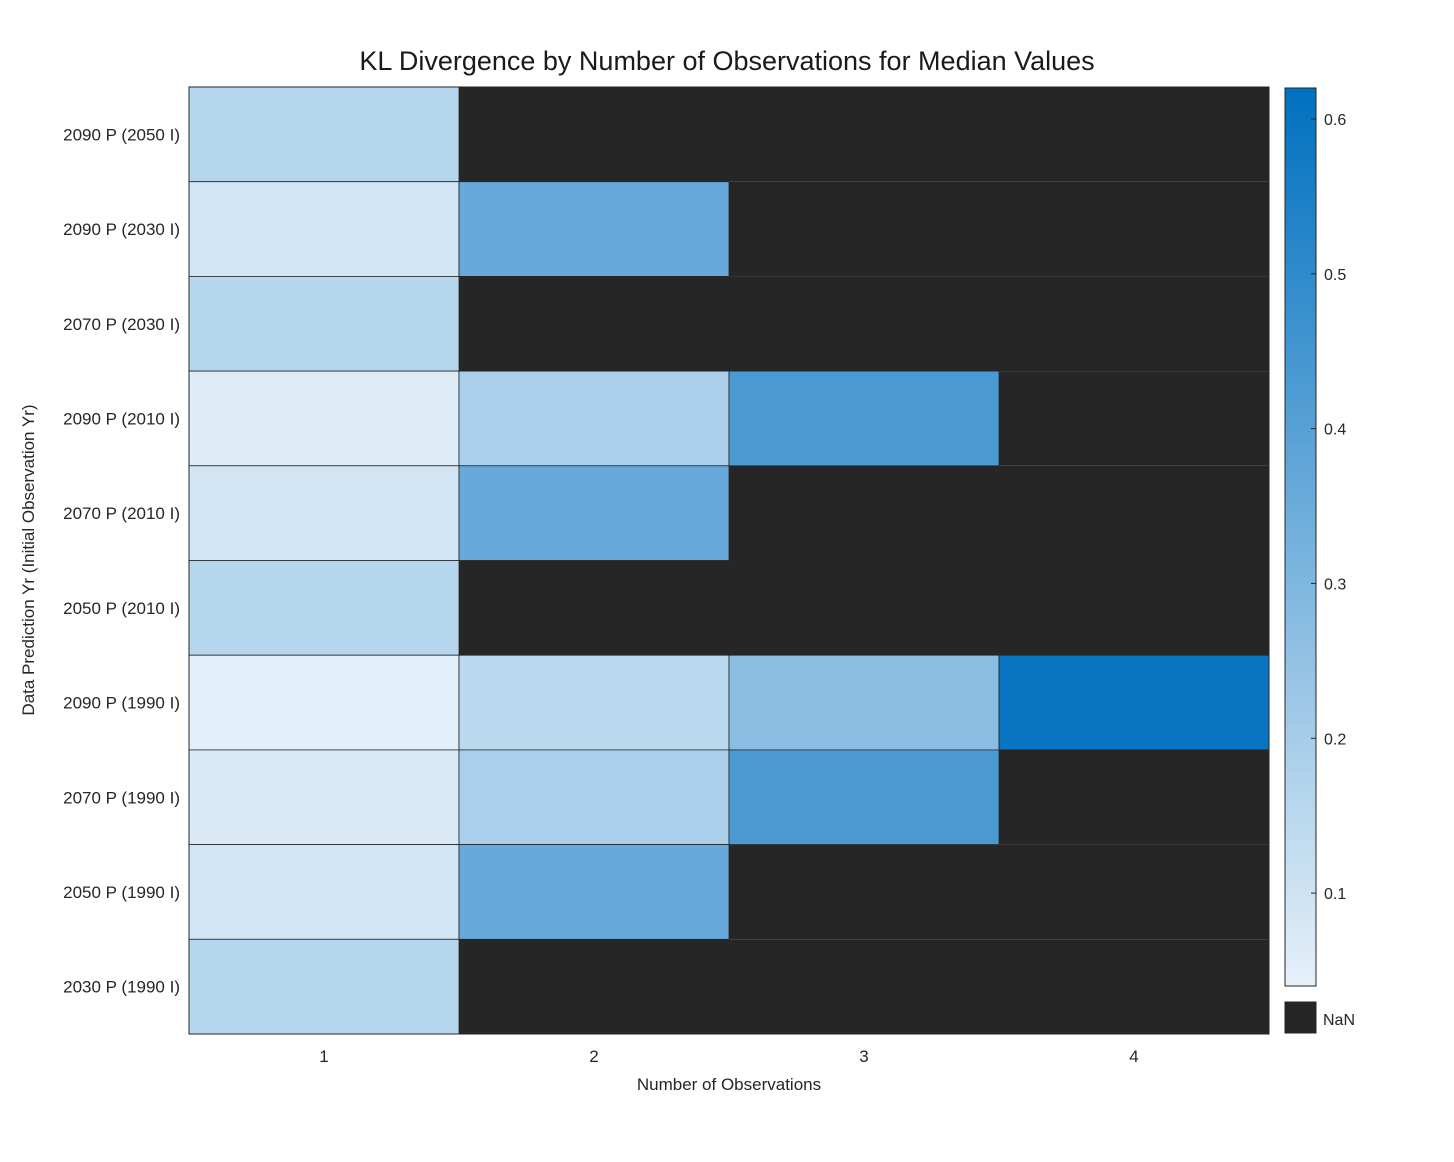  What do you see at coordinates (121, 324) in the screenshot?
I see `y-tick-label: 2070 P (2030 I)` at bounding box center [121, 324].